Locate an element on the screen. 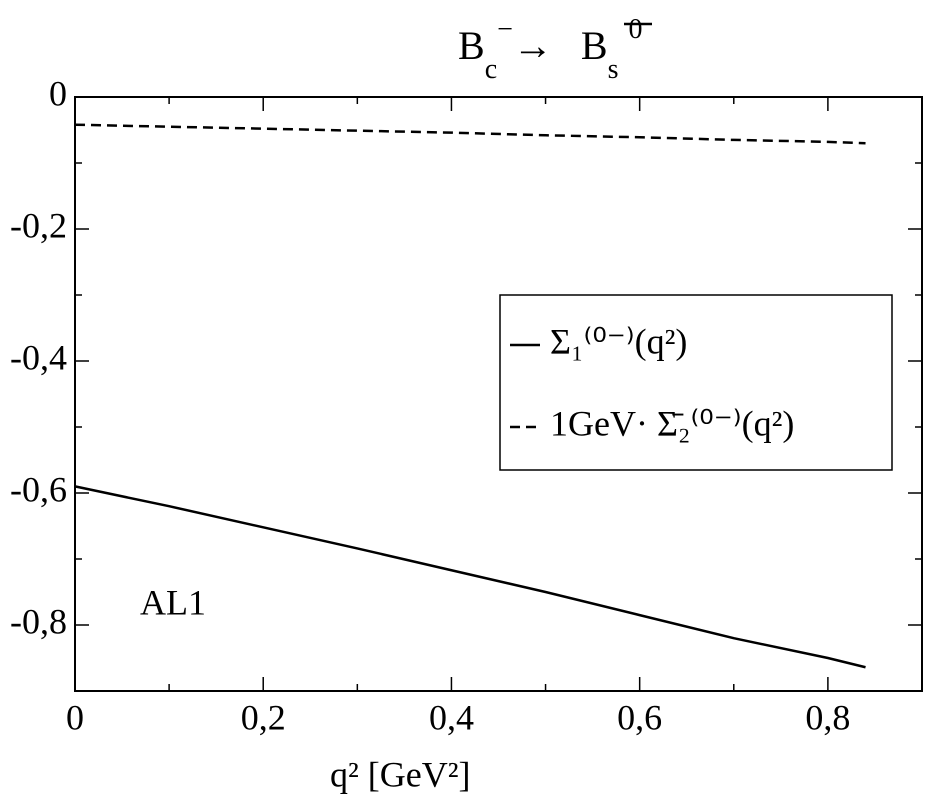  title-part: c is located at coordinates (491, 69).